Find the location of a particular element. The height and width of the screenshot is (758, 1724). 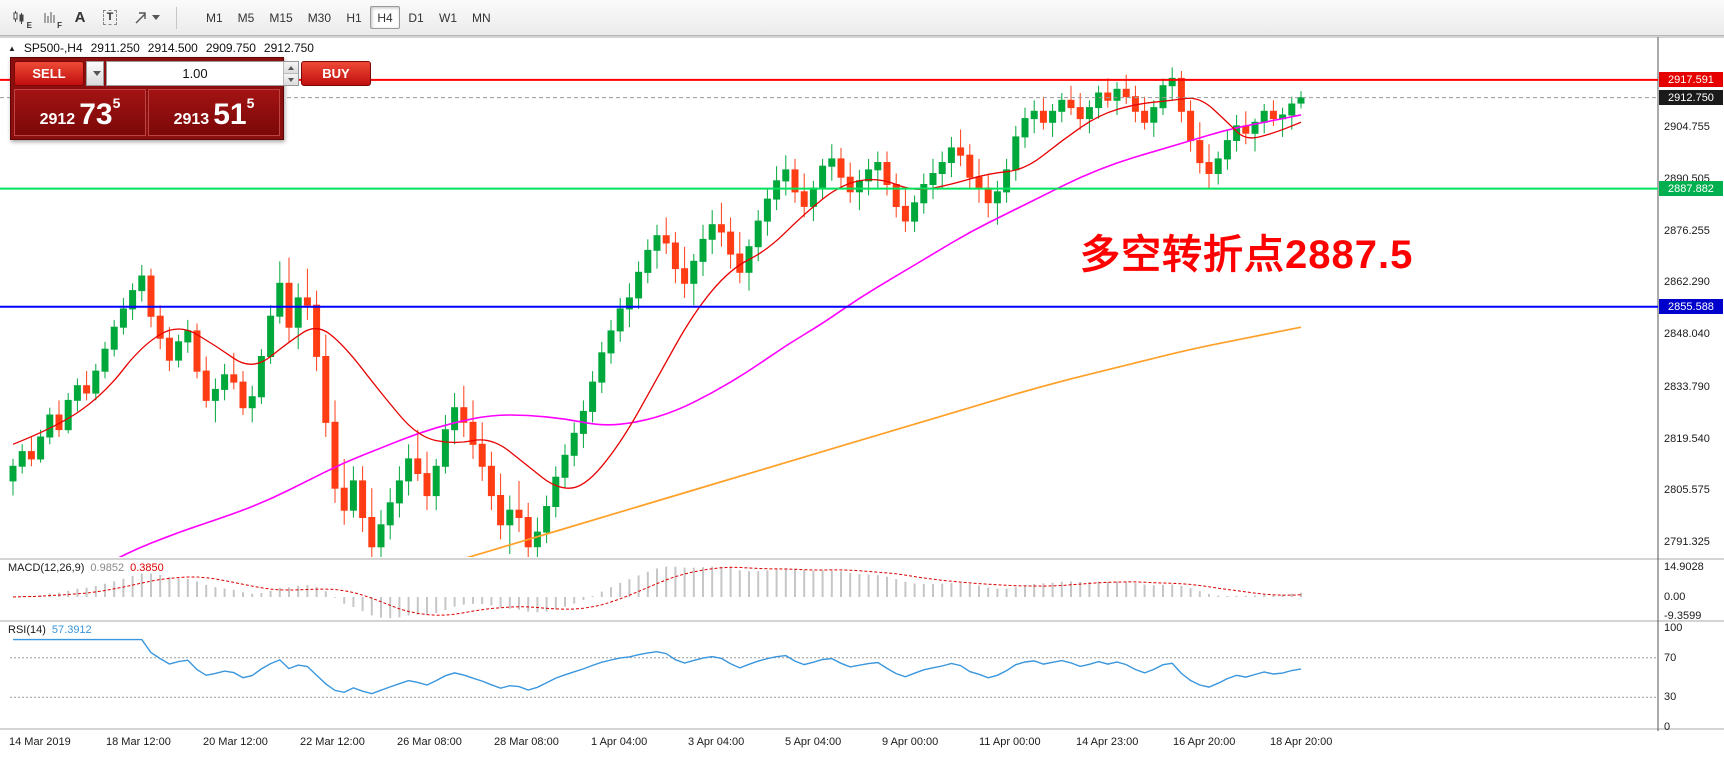

x-axis-label: 20 Mar 12:00 is located at coordinates (235, 742).